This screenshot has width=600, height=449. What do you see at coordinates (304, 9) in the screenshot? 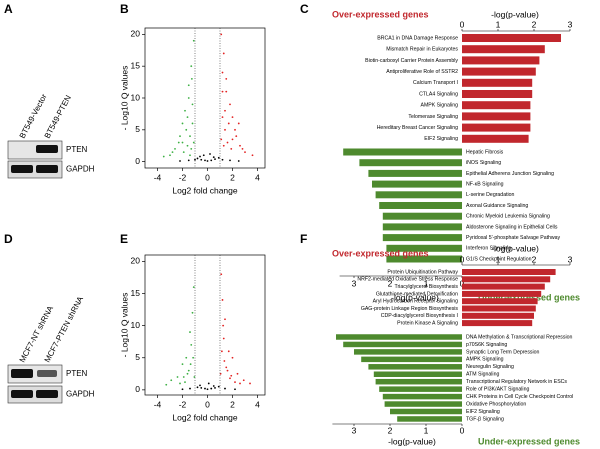
I see `panel-letter: C` at bounding box center [304, 9].